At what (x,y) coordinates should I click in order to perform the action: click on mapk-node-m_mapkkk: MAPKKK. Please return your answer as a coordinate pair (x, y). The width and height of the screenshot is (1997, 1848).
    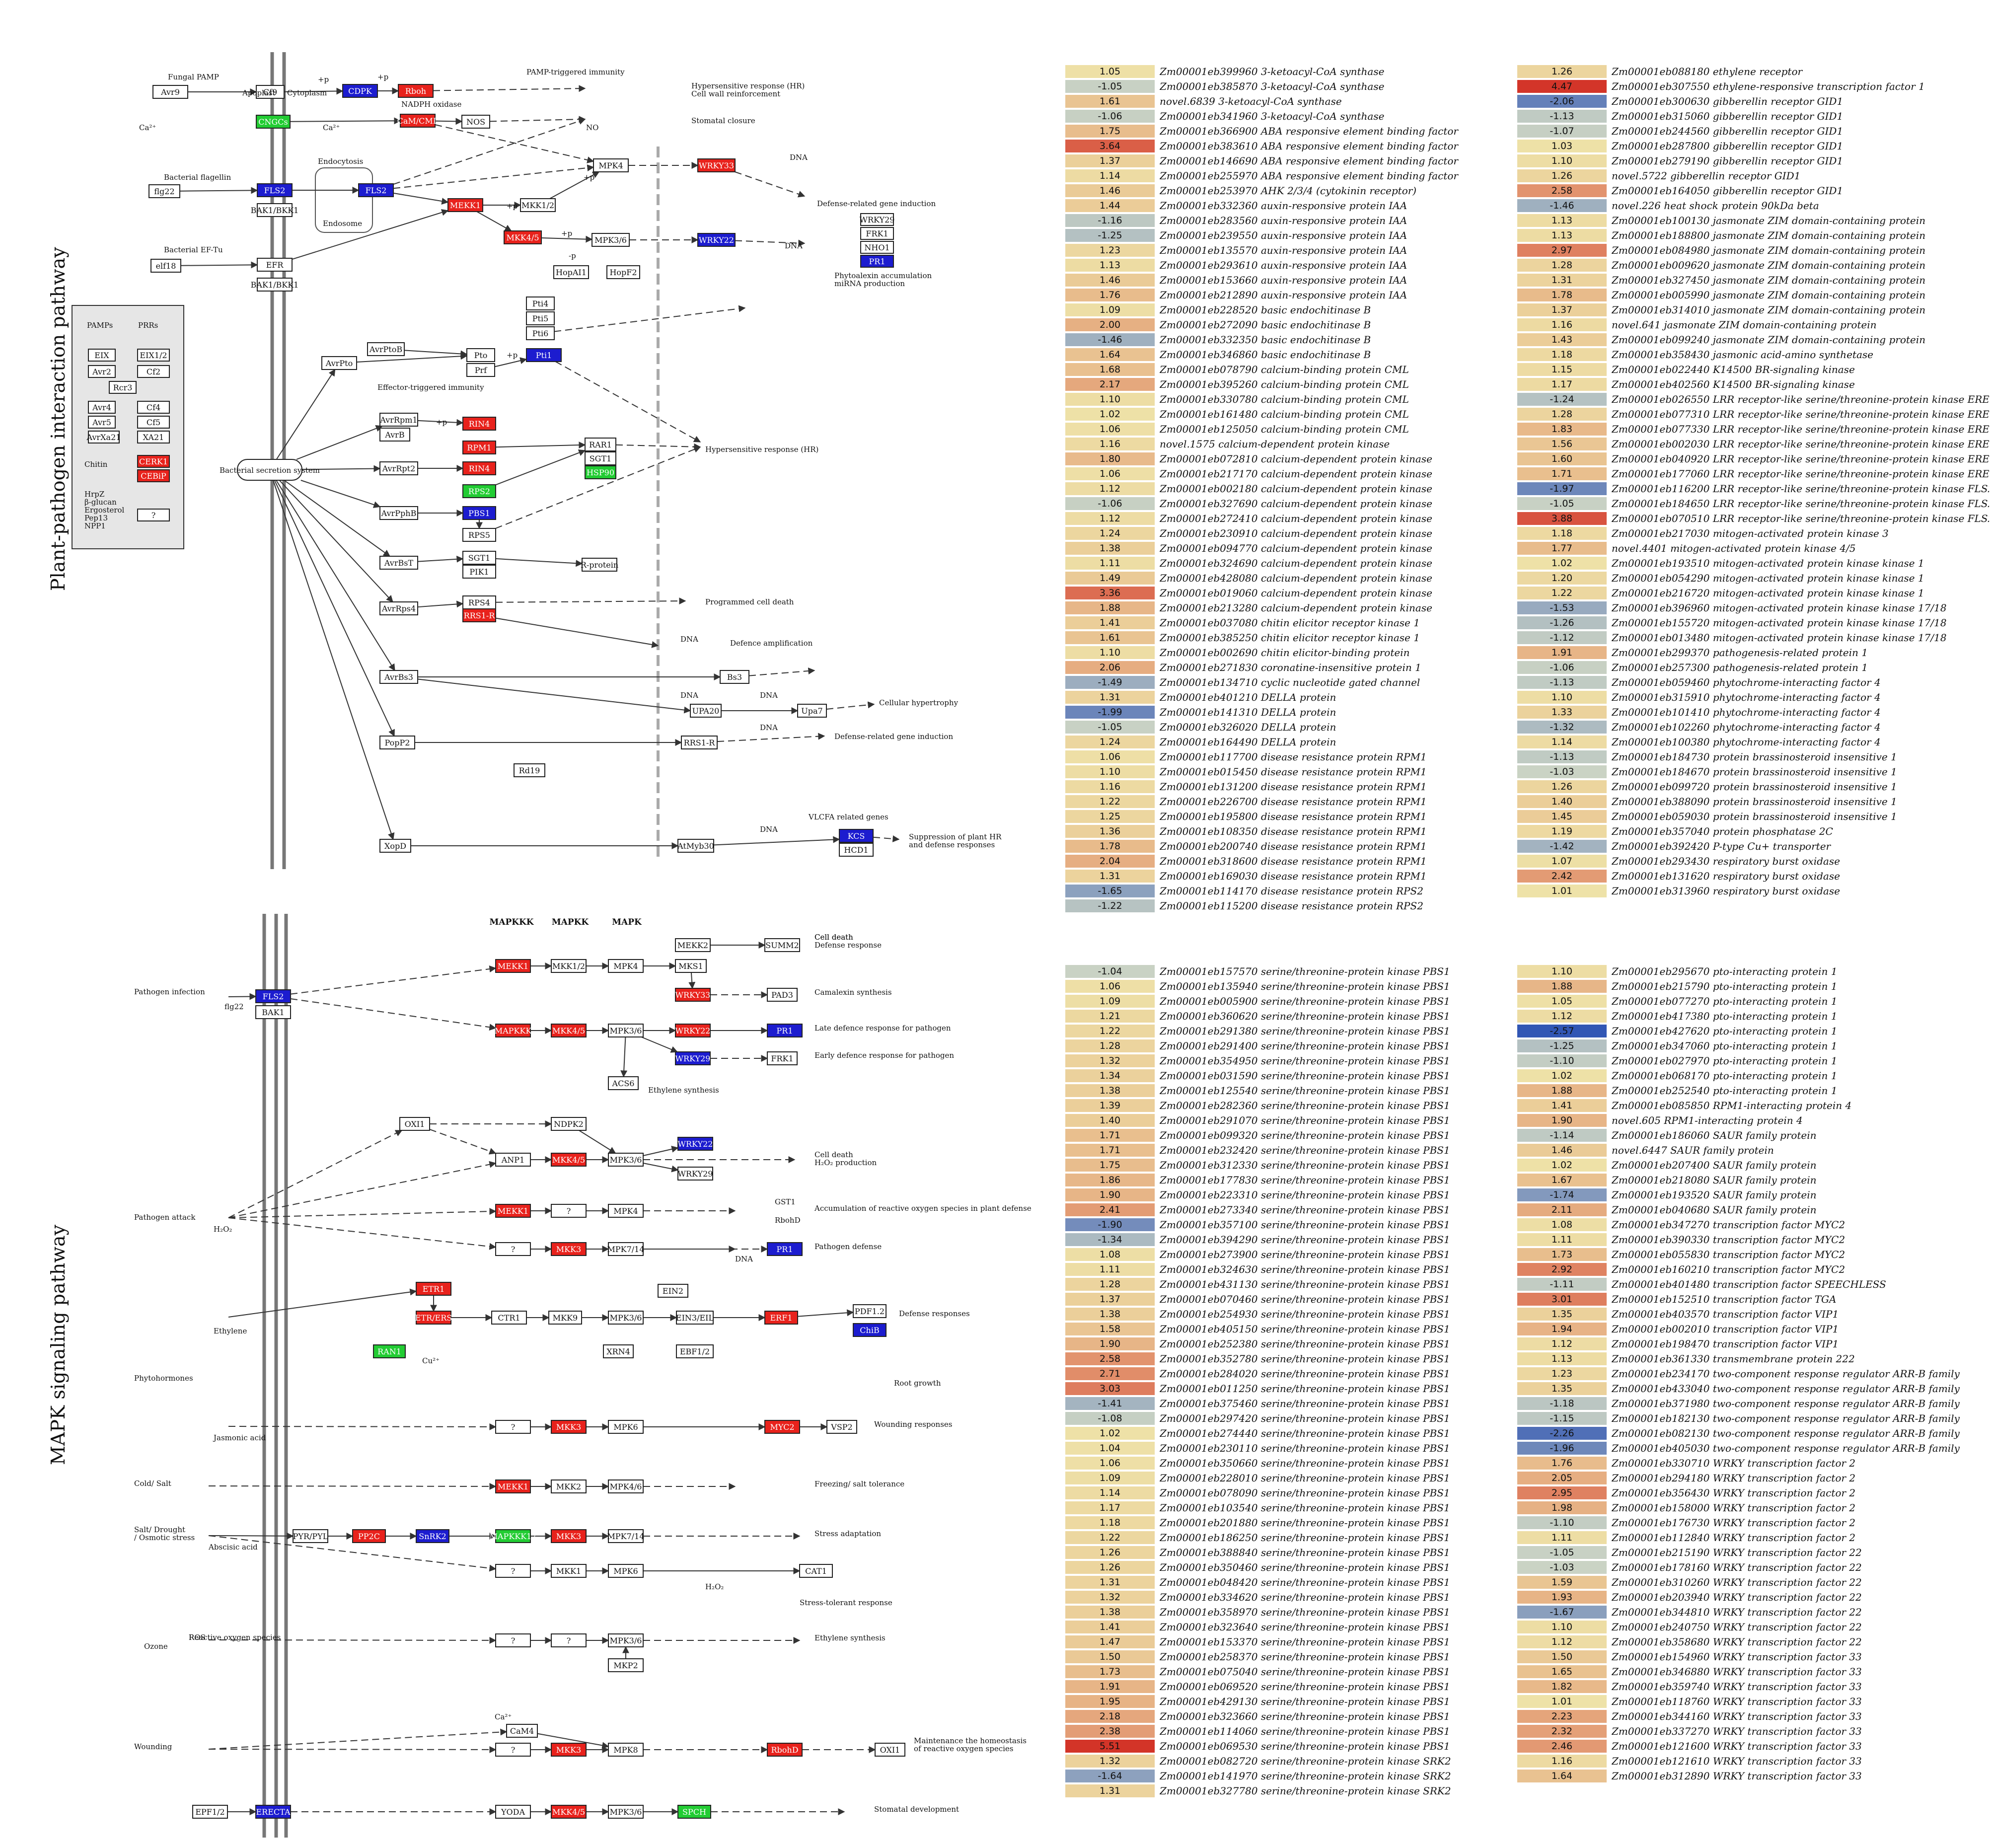
    Looking at the image, I should click on (513, 1031).